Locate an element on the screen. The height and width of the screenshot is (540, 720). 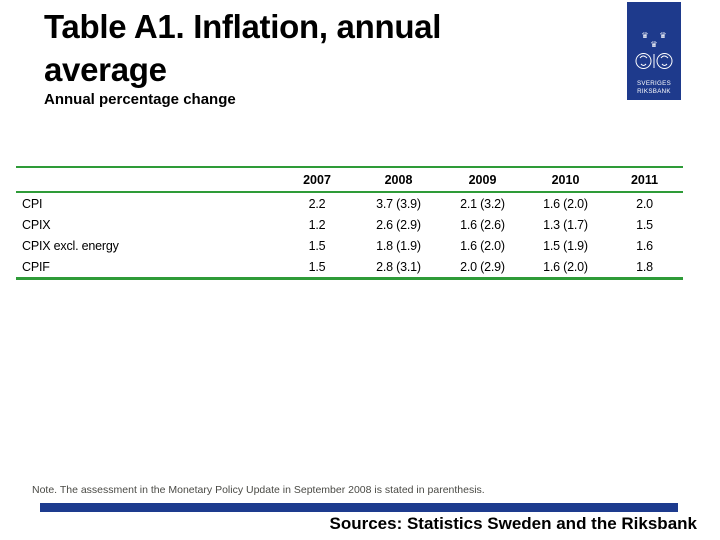
page-title: Table A1. Inflation, annual average is located at coordinates (324, 48).